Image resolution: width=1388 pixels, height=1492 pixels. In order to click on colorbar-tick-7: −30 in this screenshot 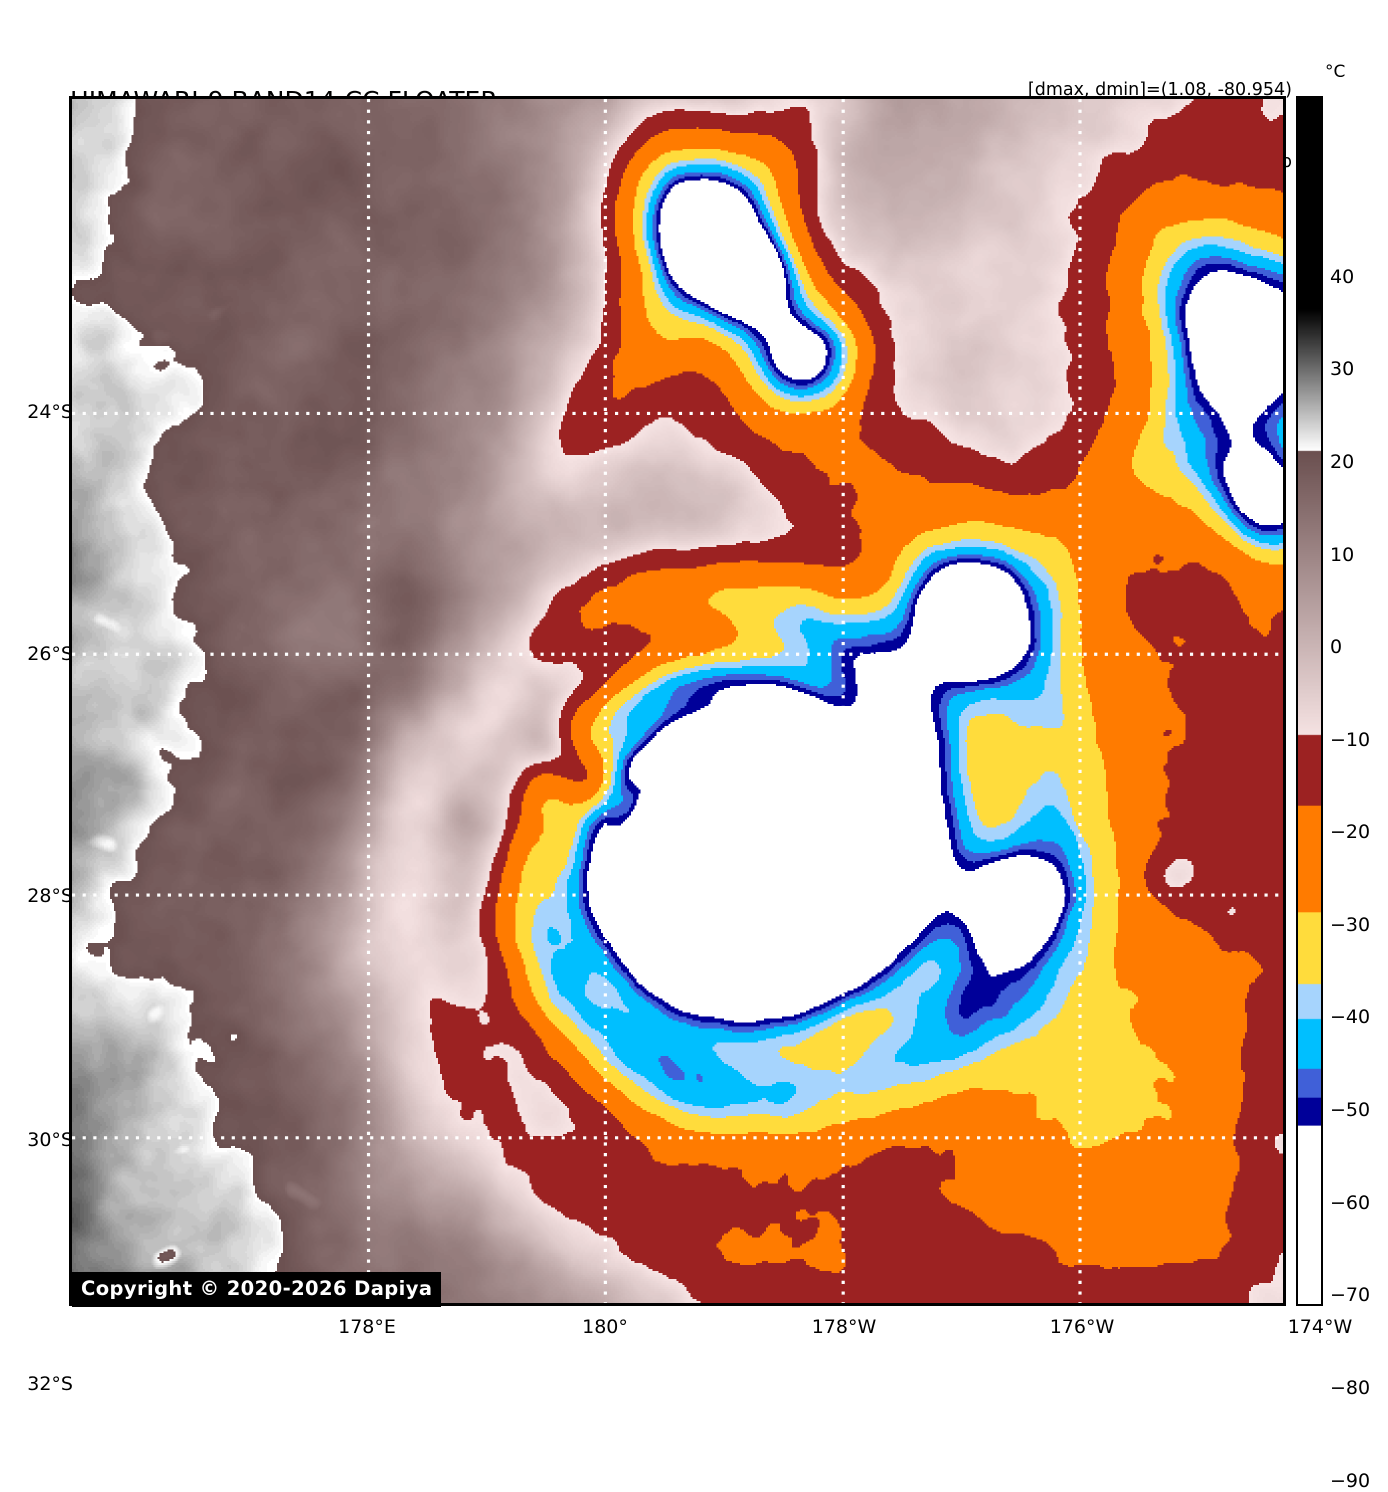, I will do `click(1350, 925)`.